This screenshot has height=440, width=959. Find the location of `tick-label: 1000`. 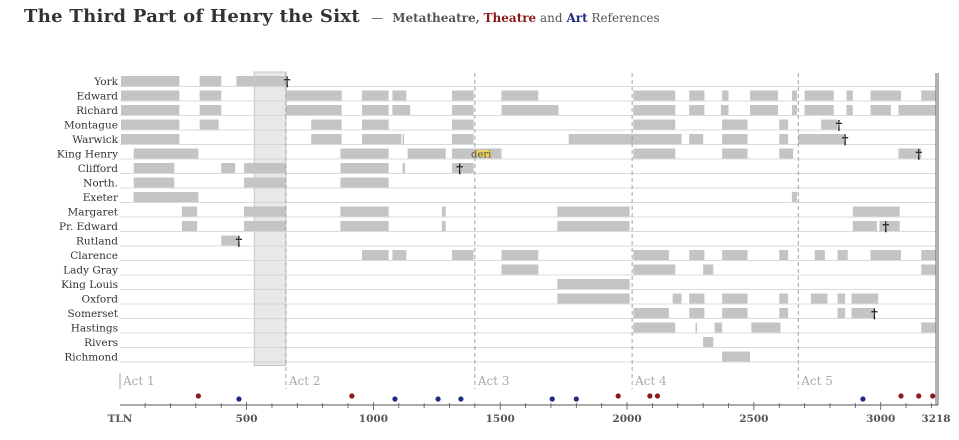

tick-label: 1000 is located at coordinates (373, 419).